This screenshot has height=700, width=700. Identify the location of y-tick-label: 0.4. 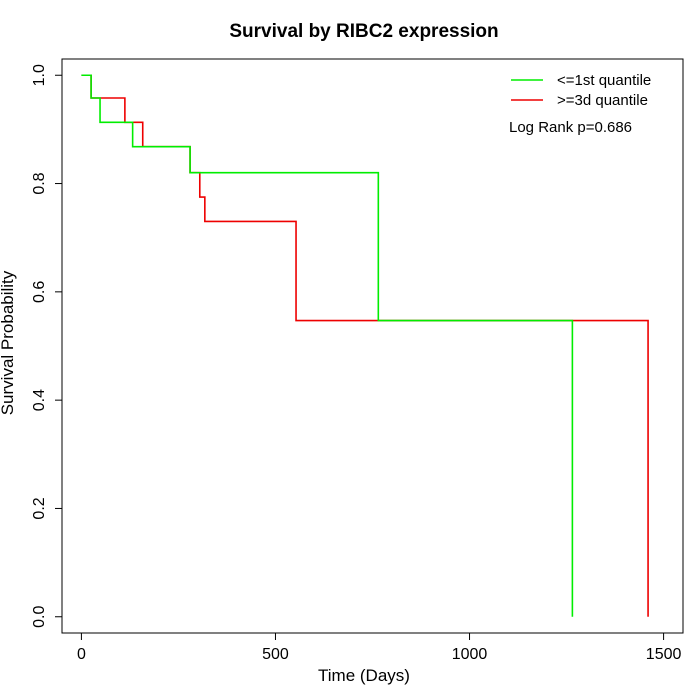
(39, 400).